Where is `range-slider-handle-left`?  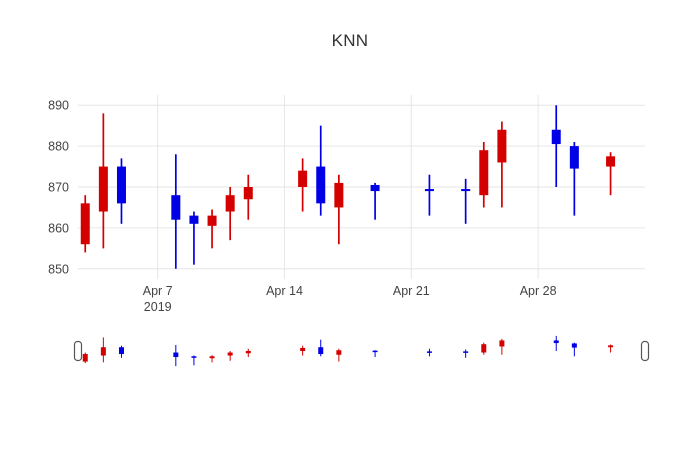
range-slider-handle-left is located at coordinates (78, 351).